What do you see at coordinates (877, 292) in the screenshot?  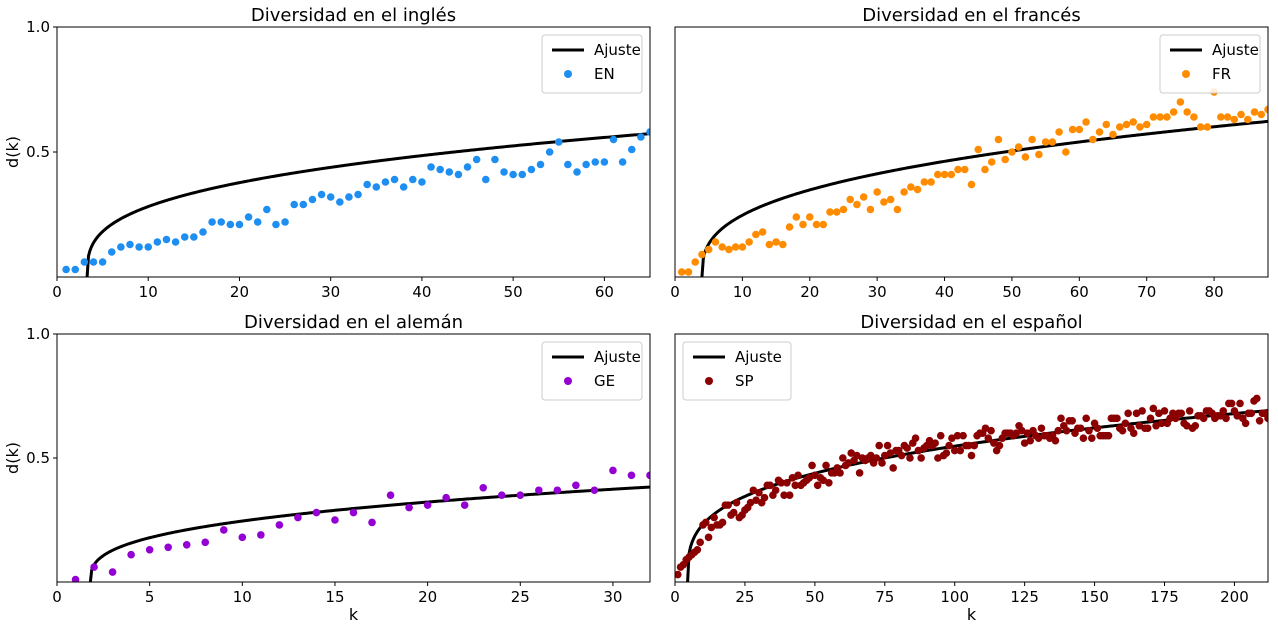 I see `x-tick-label: 30` at bounding box center [877, 292].